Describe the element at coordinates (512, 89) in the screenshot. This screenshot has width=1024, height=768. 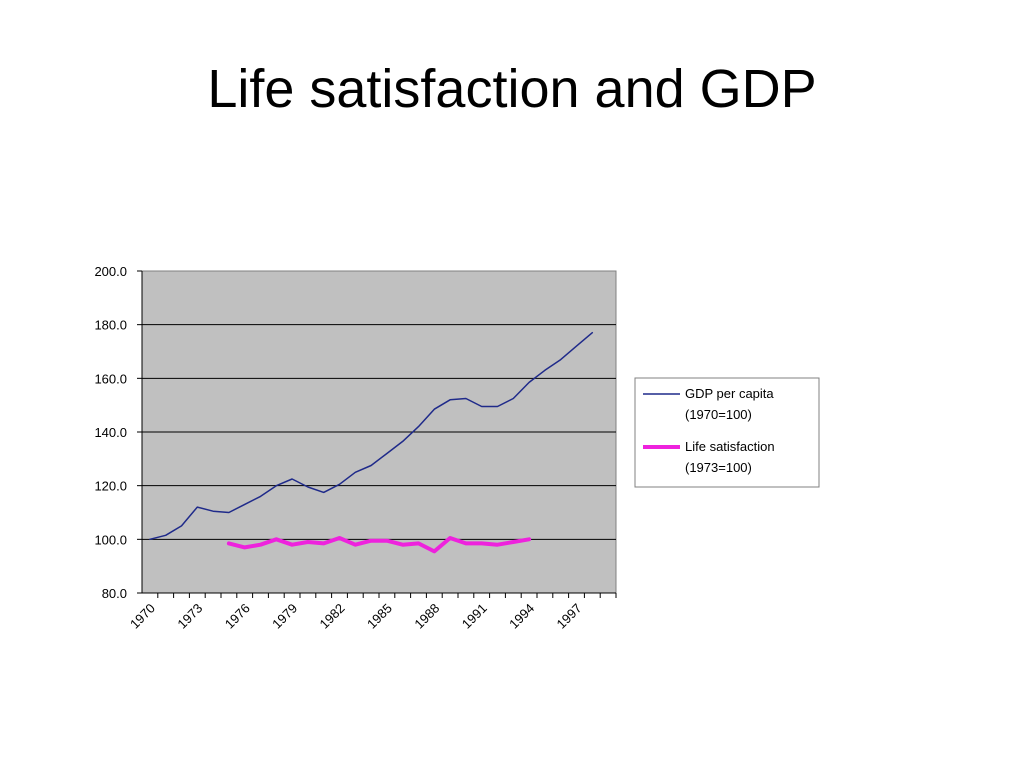
I see `slide-title: Life satisfaction and GDP` at that location.